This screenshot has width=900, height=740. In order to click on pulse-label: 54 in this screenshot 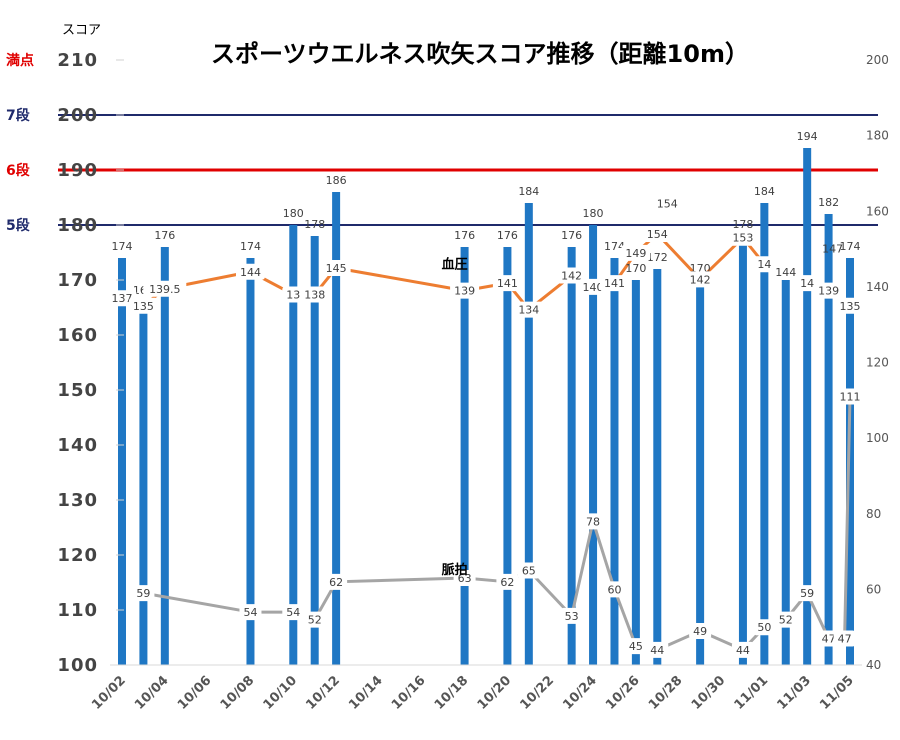, I will do `click(293, 612)`.